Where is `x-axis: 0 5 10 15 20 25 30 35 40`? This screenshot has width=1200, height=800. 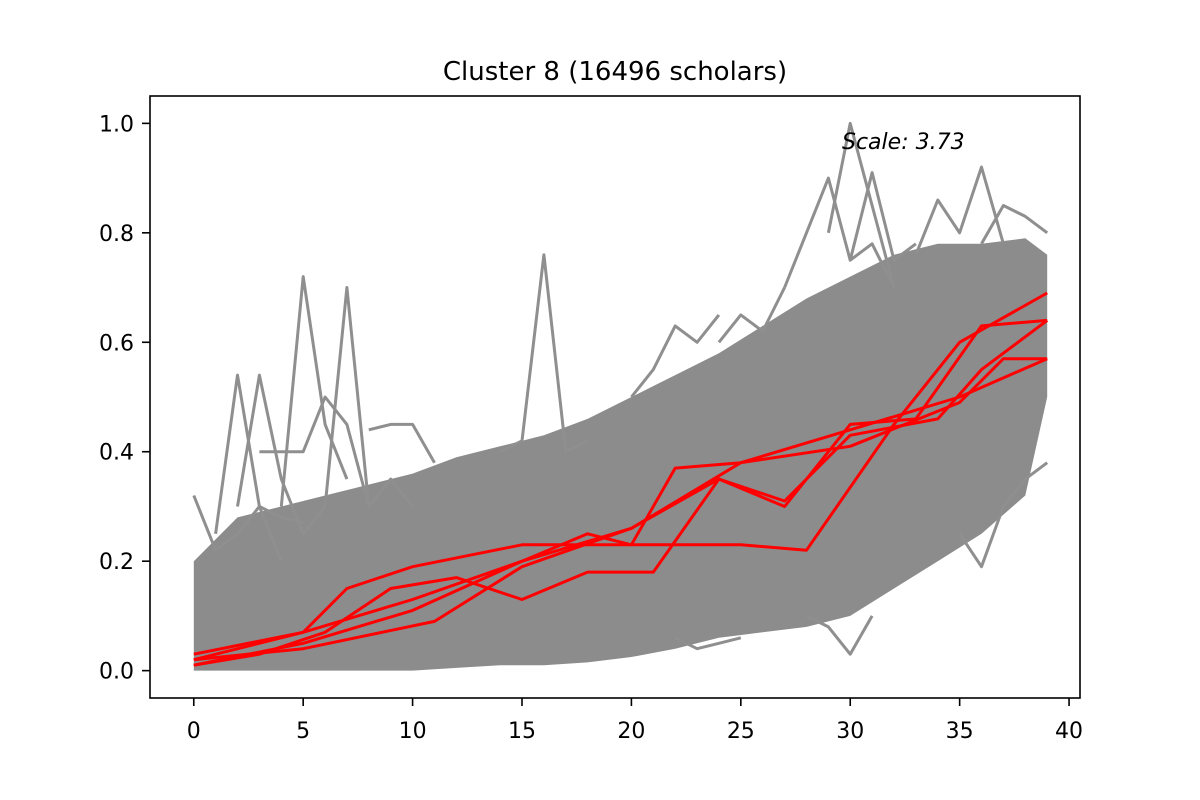 x-axis: 0 5 10 15 20 25 30 35 40 is located at coordinates (635, 721).